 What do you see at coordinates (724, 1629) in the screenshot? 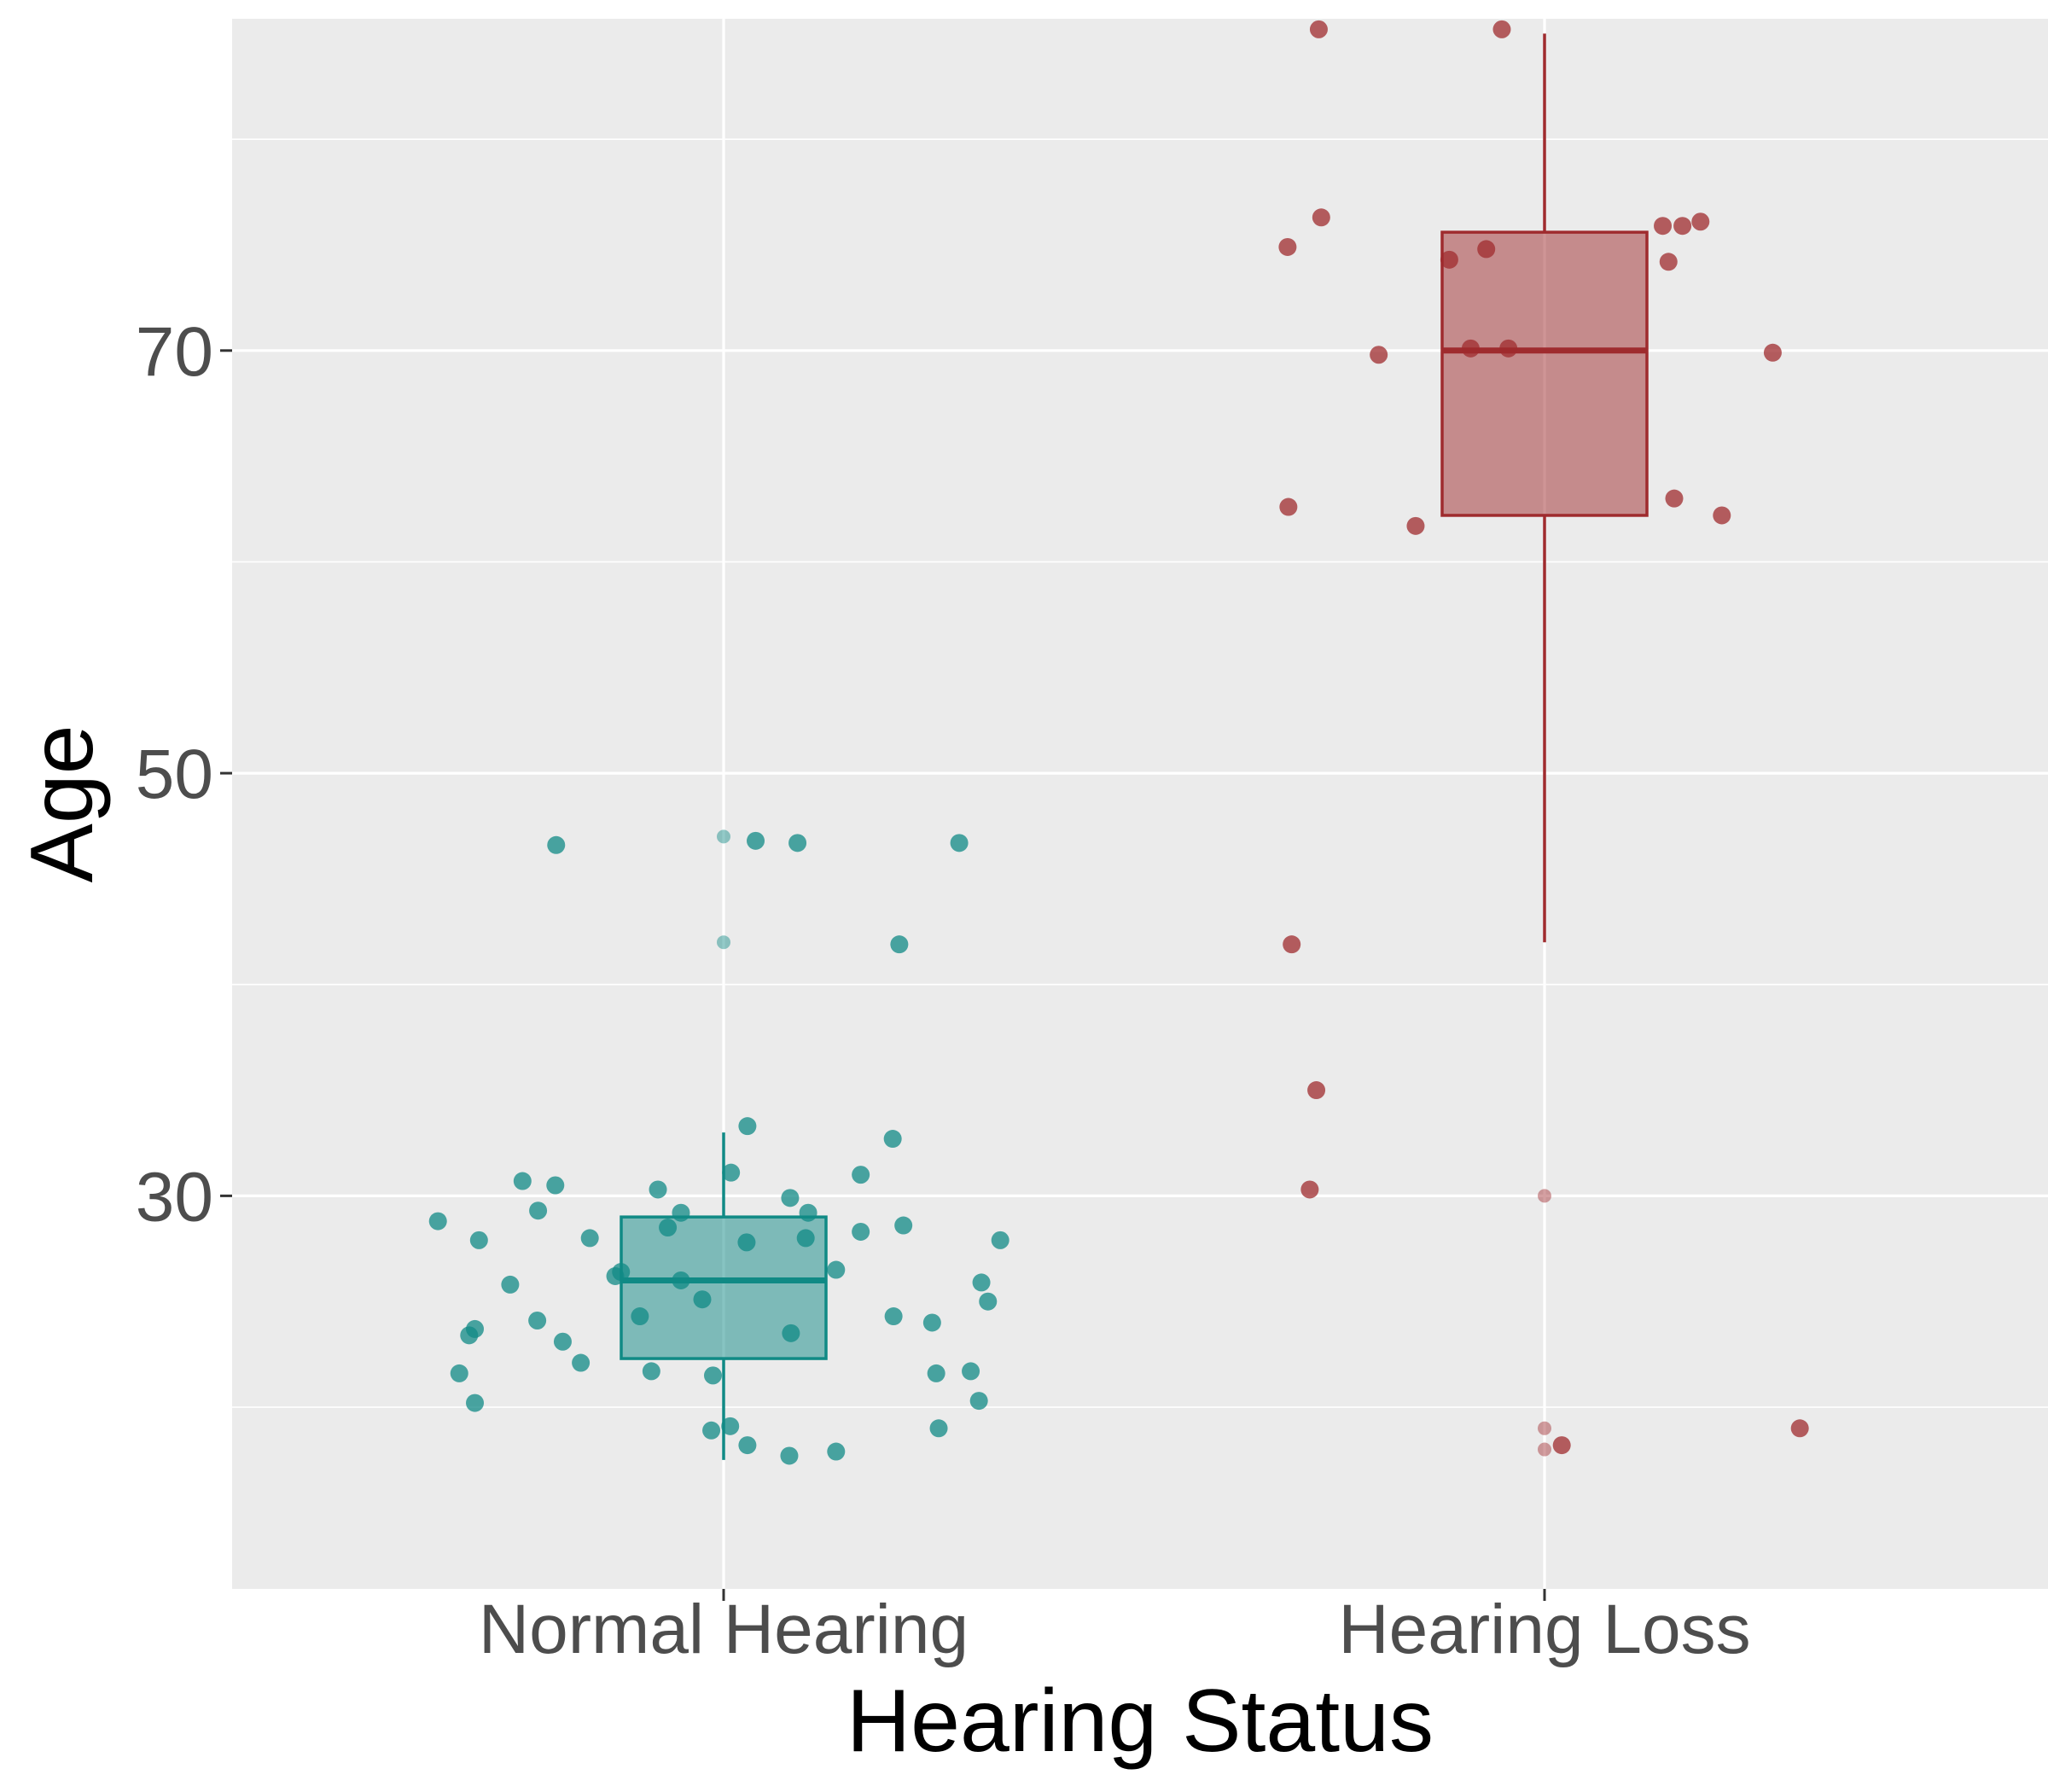
I see `x-tick-label: Normal Hearing` at bounding box center [724, 1629].